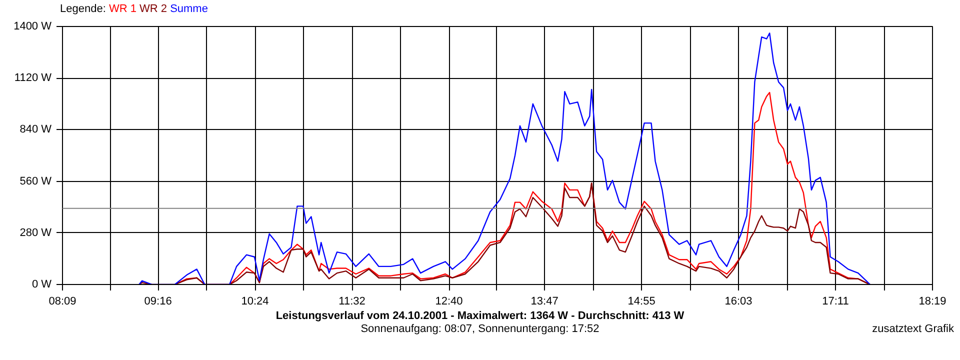 The image size is (960, 360). I want to click on legend-title: Legende:, so click(83, 9).